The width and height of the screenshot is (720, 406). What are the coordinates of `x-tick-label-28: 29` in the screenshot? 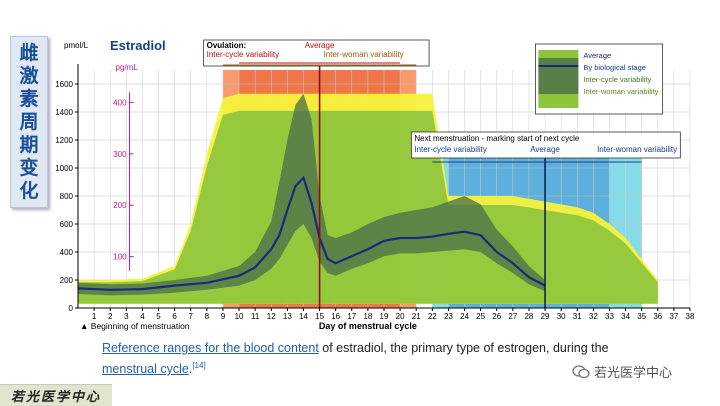 It's located at (545, 316).